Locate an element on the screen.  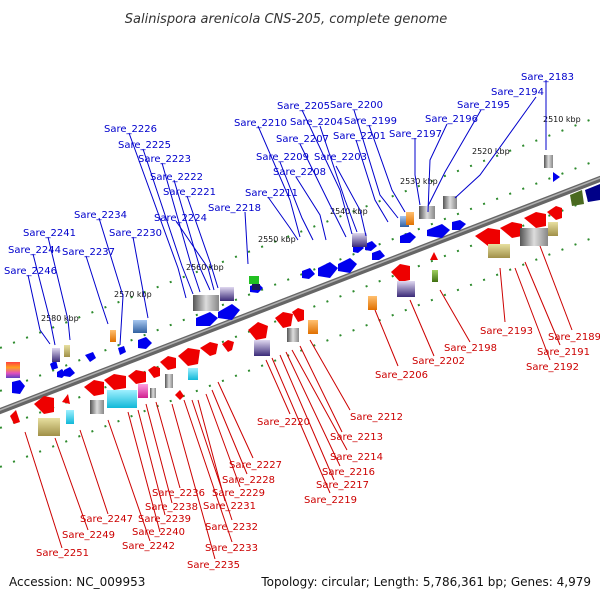
gene-label-forward: Sare_2200 is located at coordinates (356, 105).